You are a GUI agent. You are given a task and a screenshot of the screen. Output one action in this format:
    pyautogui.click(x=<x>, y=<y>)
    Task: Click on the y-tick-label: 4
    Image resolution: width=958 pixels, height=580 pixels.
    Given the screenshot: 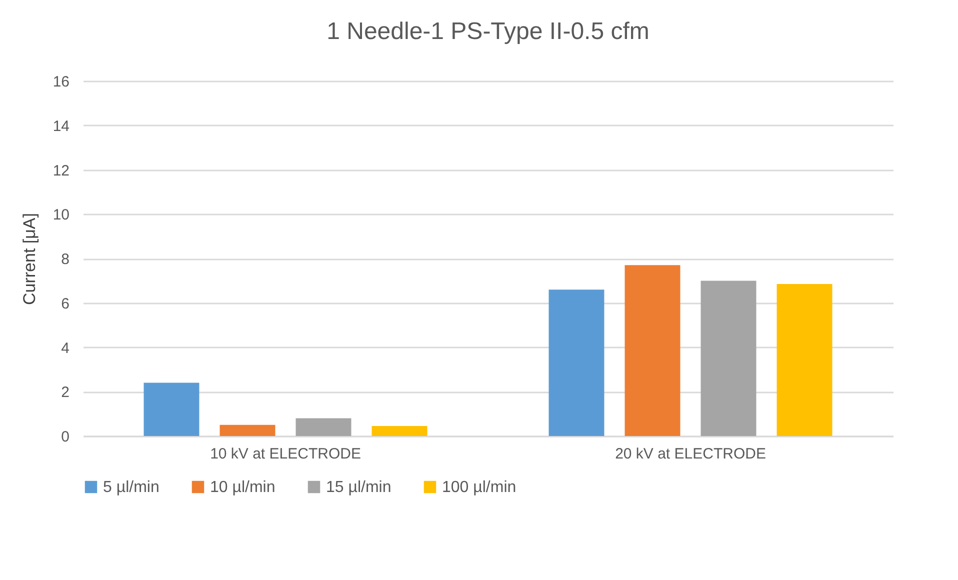 What is the action you would take?
    pyautogui.click(x=65, y=348)
    